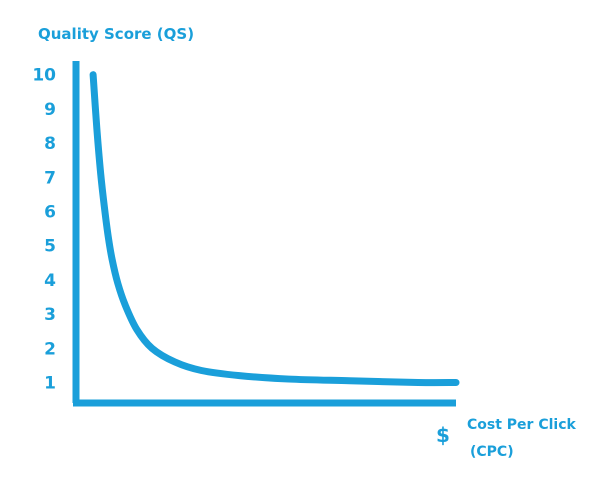 The width and height of the screenshot is (600, 500). What do you see at coordinates (50, 110) in the screenshot?
I see `y-tick-label-9: 9` at bounding box center [50, 110].